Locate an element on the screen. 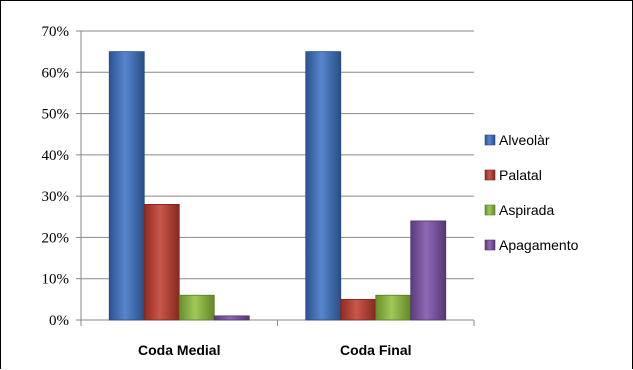 The width and height of the screenshot is (633, 370). bar-alveolàr-0 is located at coordinates (126, 186).